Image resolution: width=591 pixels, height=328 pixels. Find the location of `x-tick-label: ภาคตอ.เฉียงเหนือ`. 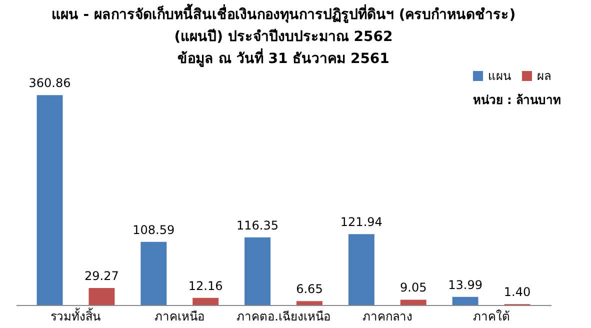

x-tick-label: ภาคตอ.เฉียงเหนือ is located at coordinates (283, 317).